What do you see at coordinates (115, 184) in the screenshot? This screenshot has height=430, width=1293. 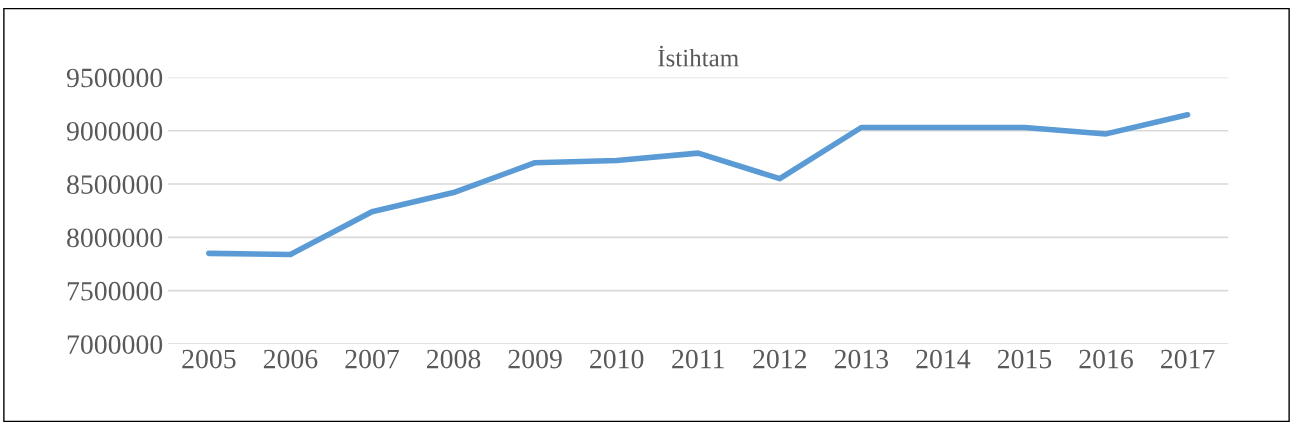 I see `y-tick-label: 8500000` at bounding box center [115, 184].